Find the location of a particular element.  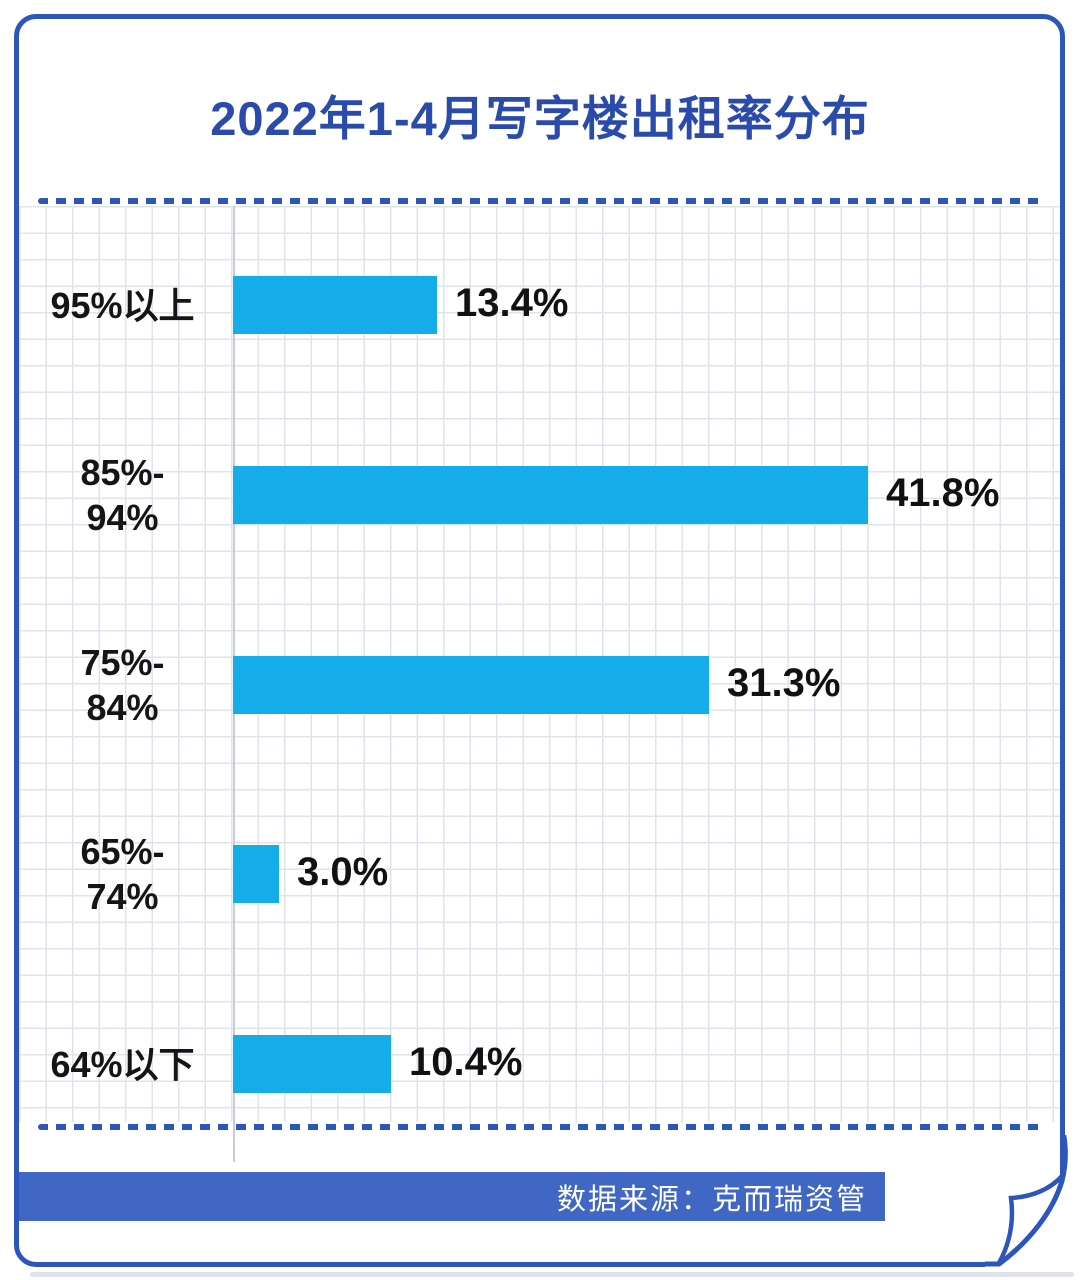

top-dotted-divider is located at coordinates (541, 201).